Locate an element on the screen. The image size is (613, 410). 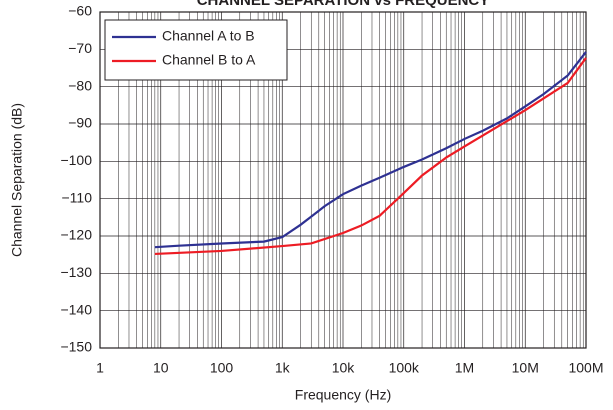
y-tick-label: −100 is located at coordinates (76, 160).